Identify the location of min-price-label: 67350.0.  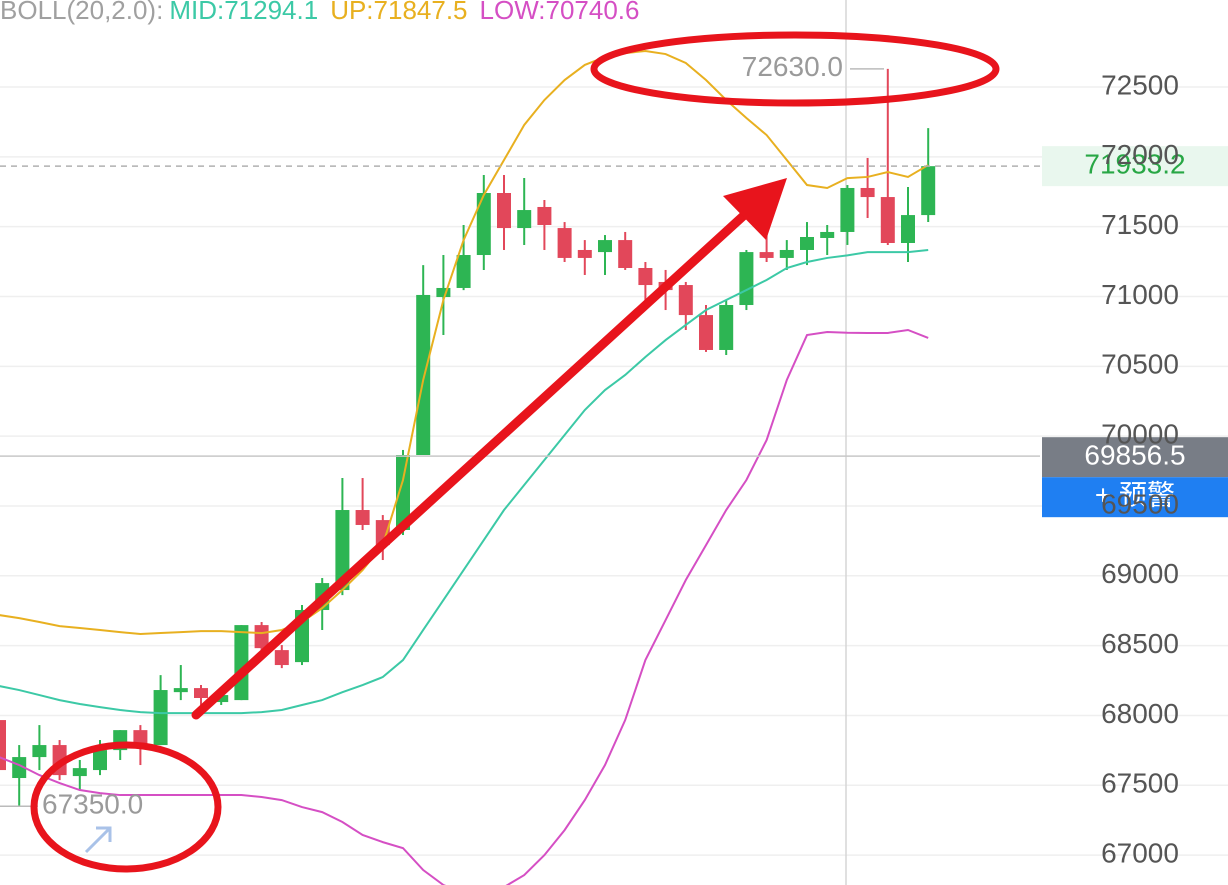
(92, 804).